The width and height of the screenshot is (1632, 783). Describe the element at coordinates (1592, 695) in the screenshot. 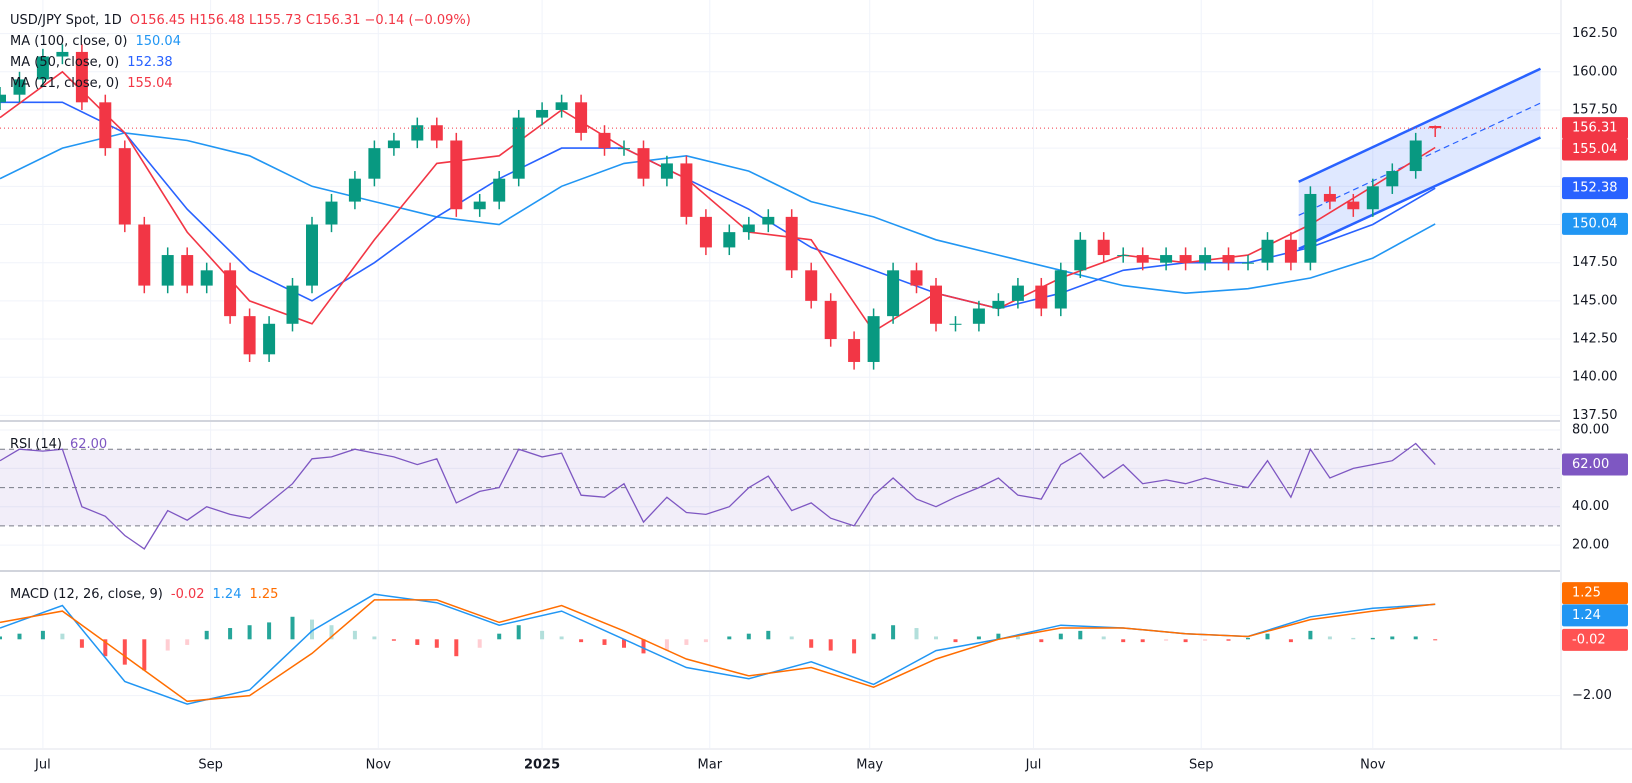

I see `y-tick-label: −2.00` at that location.